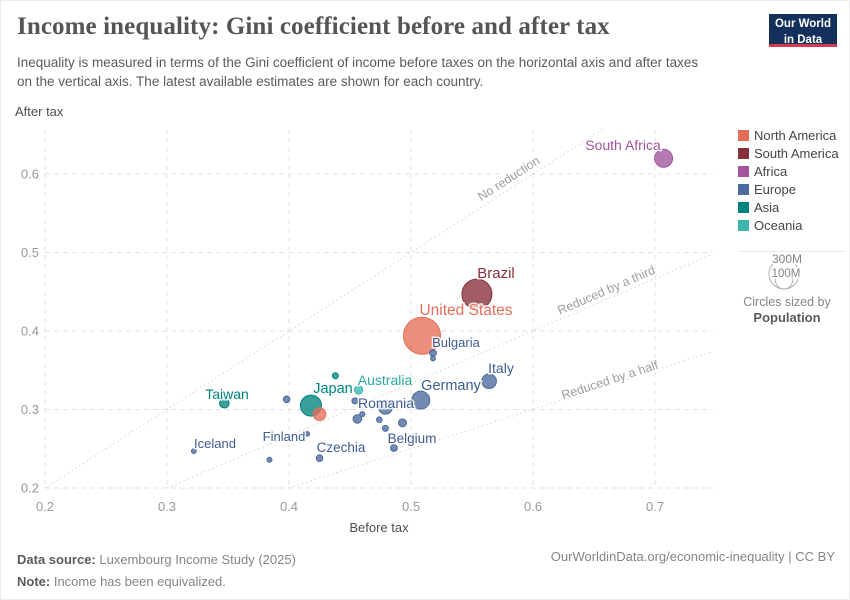  I want to click on data-point-brazil, so click(477, 294).